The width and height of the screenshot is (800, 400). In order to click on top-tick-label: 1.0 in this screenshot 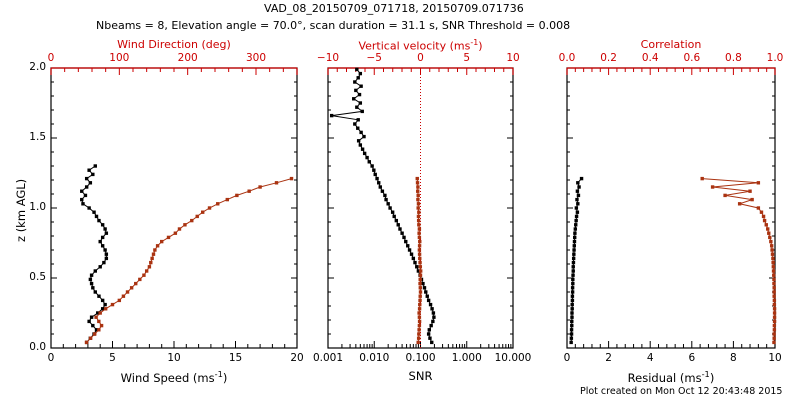, I will do `click(775, 58)`.